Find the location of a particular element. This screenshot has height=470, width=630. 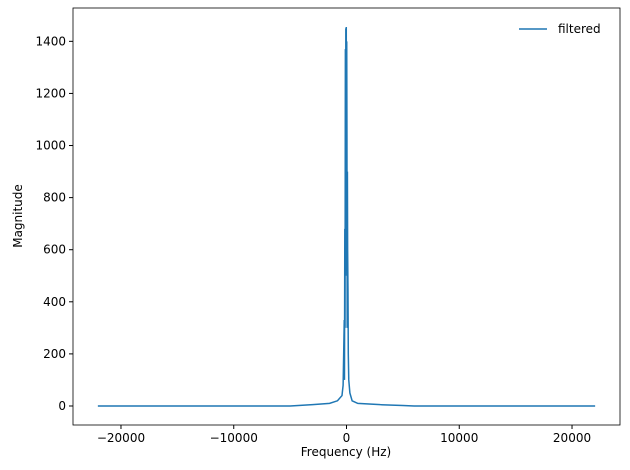

y-axis-label: Magnitude is located at coordinates (18, 216).